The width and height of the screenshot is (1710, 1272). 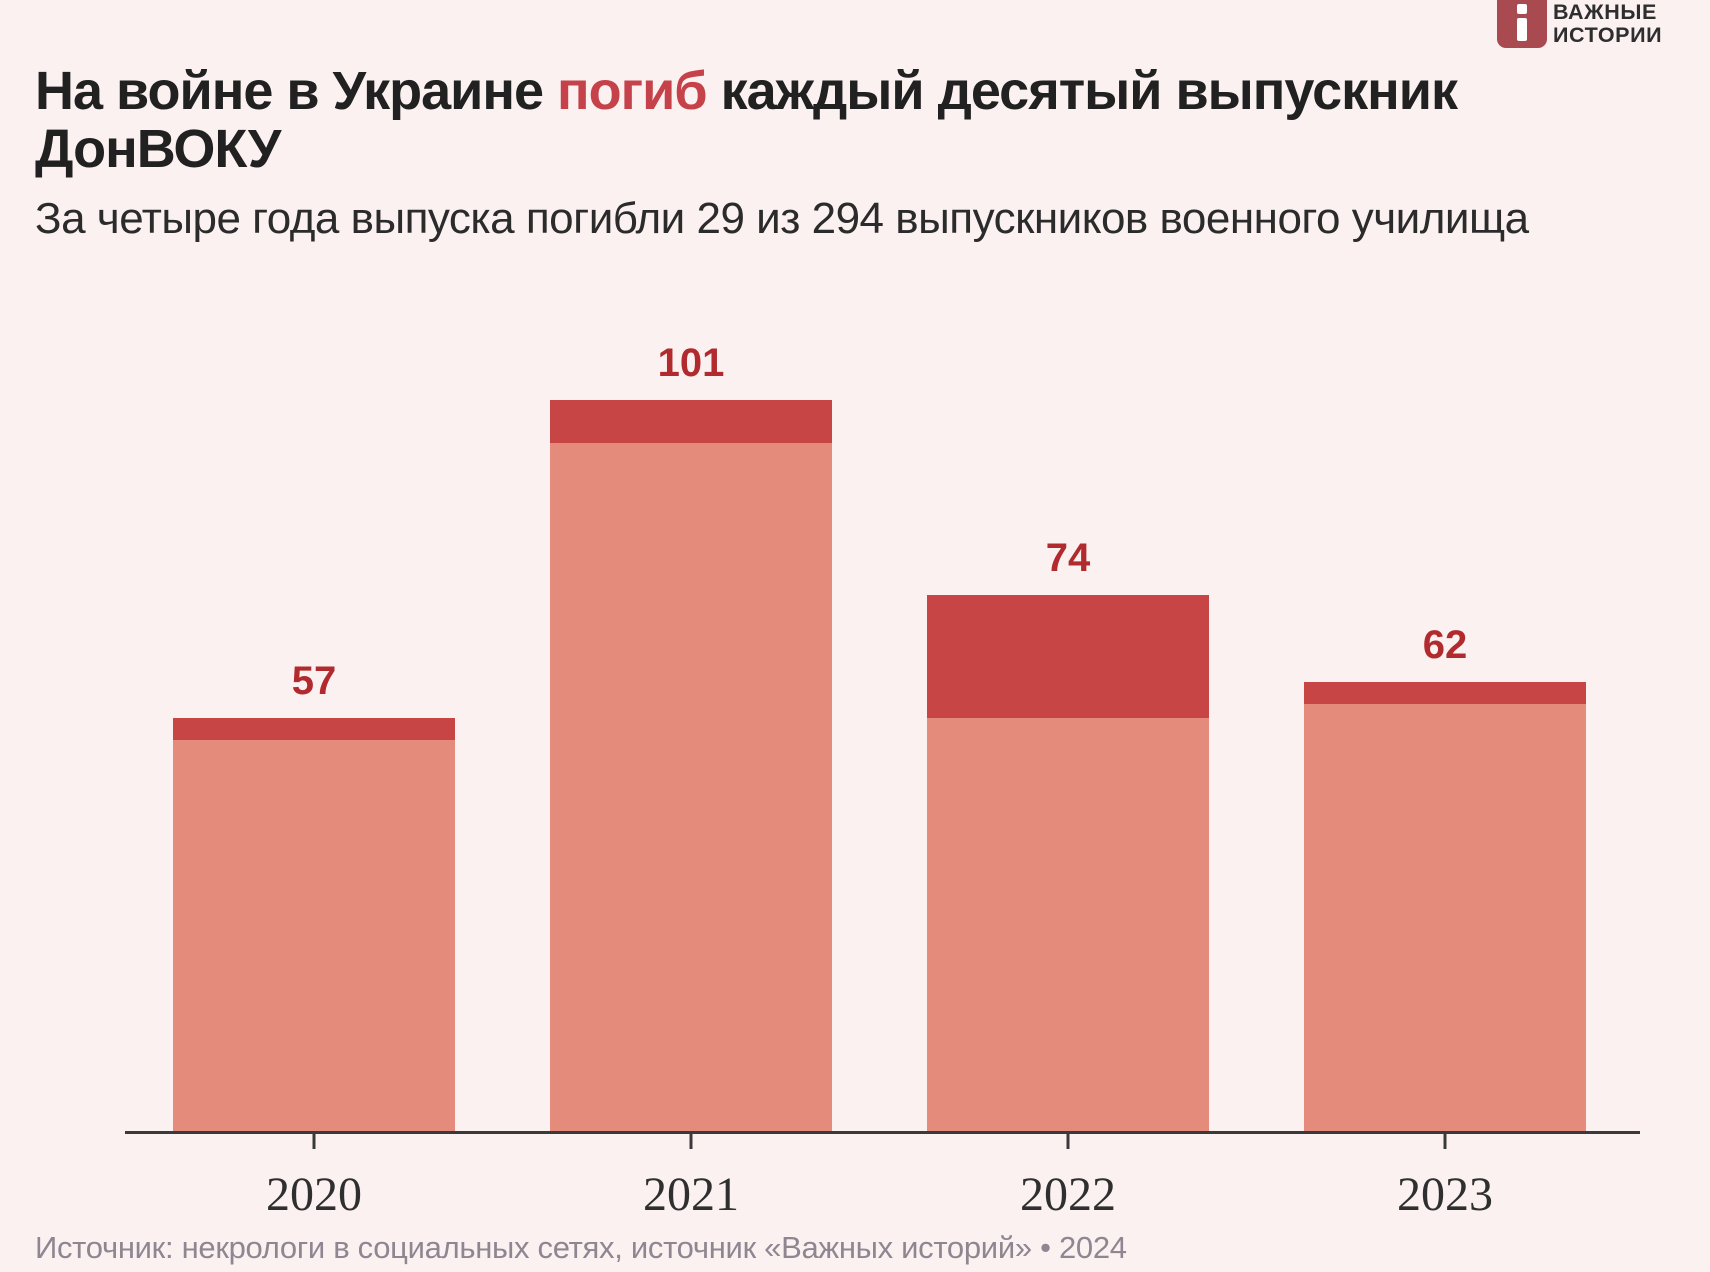 What do you see at coordinates (1445, 906) in the screenshot?
I see `bar-2023` at bounding box center [1445, 906].